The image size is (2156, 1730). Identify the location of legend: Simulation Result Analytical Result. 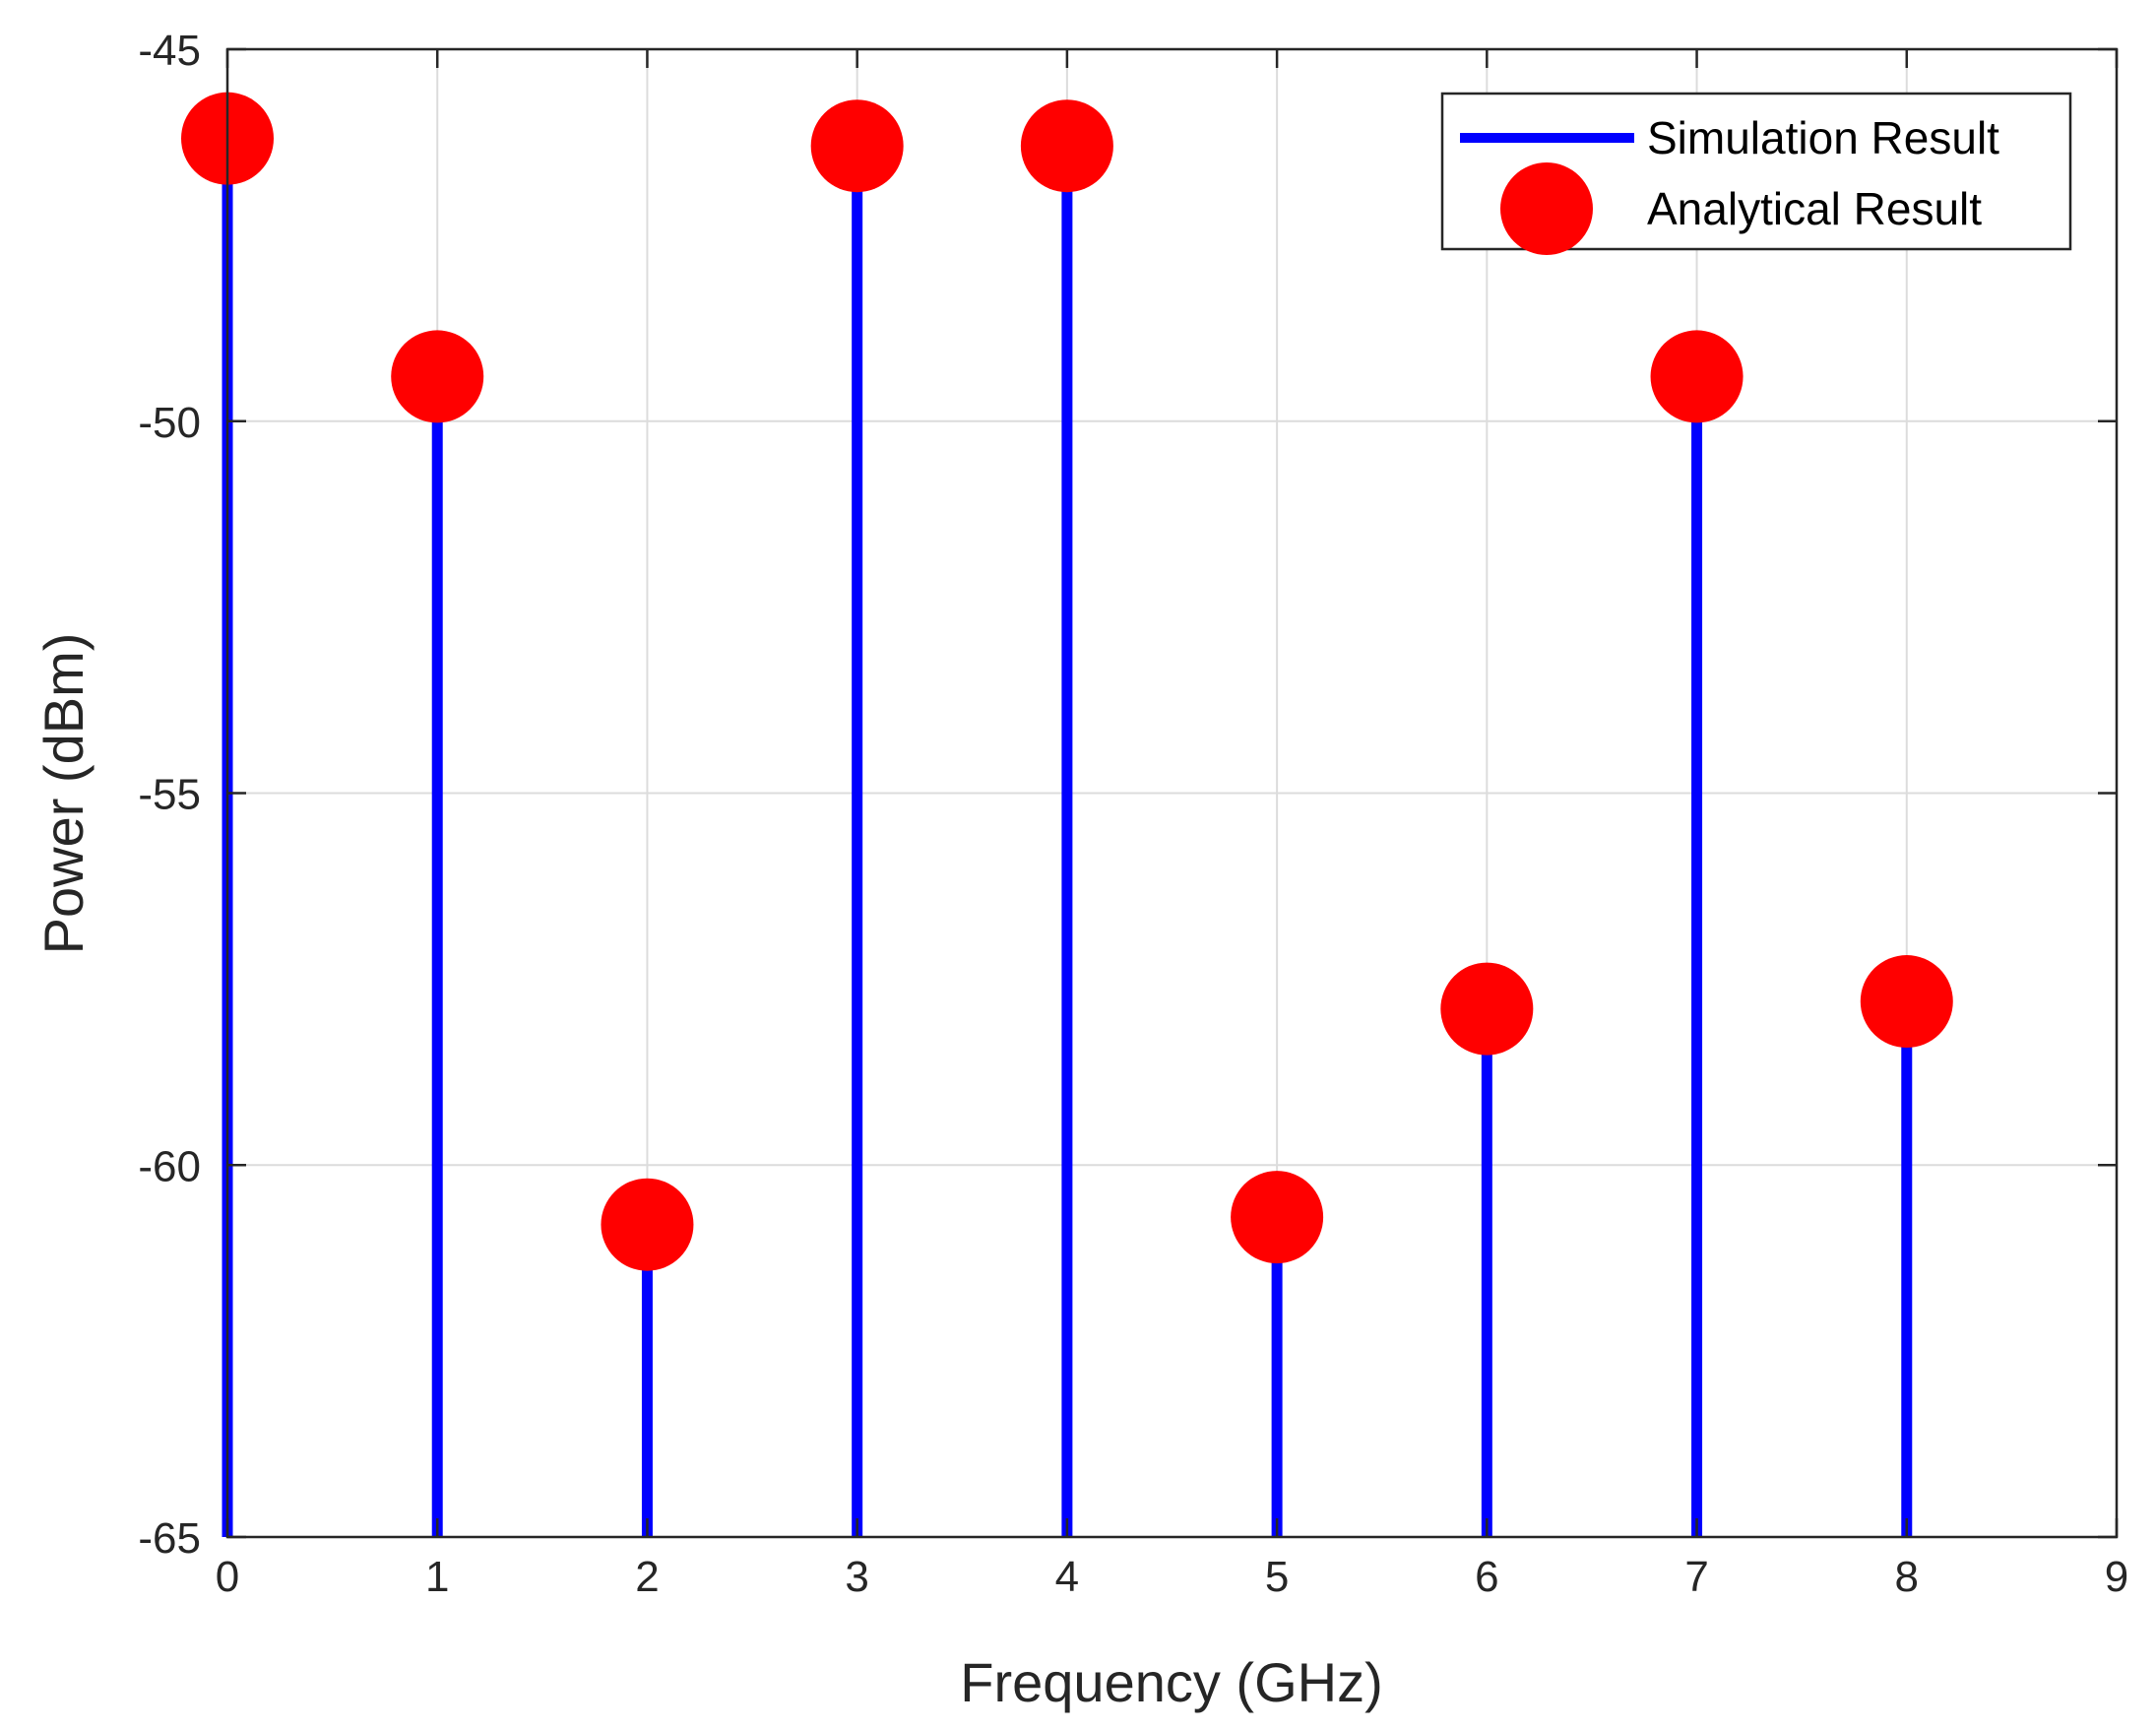
(1756, 173).